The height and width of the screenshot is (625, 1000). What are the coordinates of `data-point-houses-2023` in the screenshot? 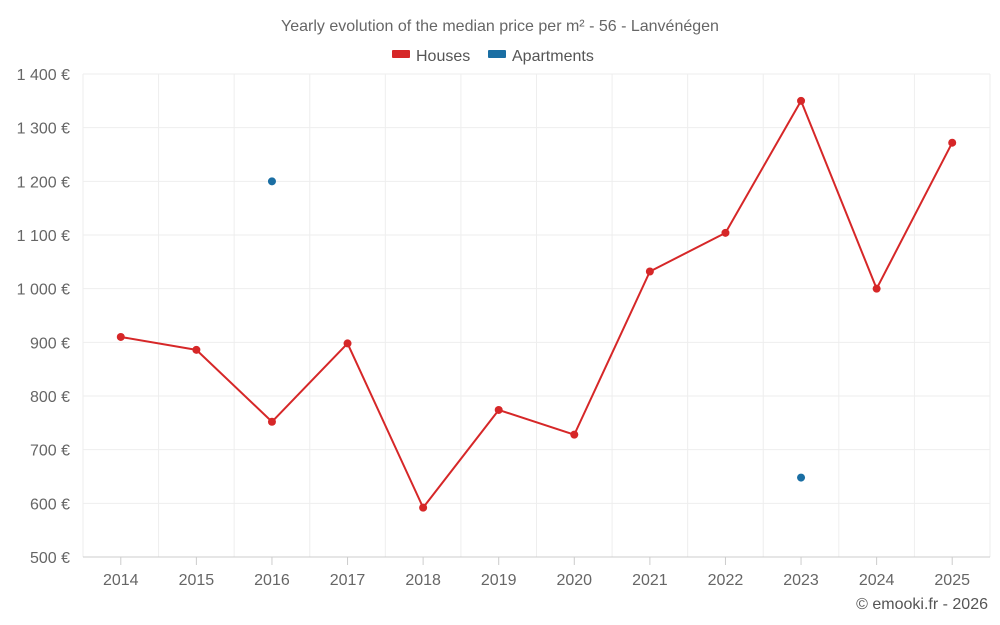 It's located at (801, 100).